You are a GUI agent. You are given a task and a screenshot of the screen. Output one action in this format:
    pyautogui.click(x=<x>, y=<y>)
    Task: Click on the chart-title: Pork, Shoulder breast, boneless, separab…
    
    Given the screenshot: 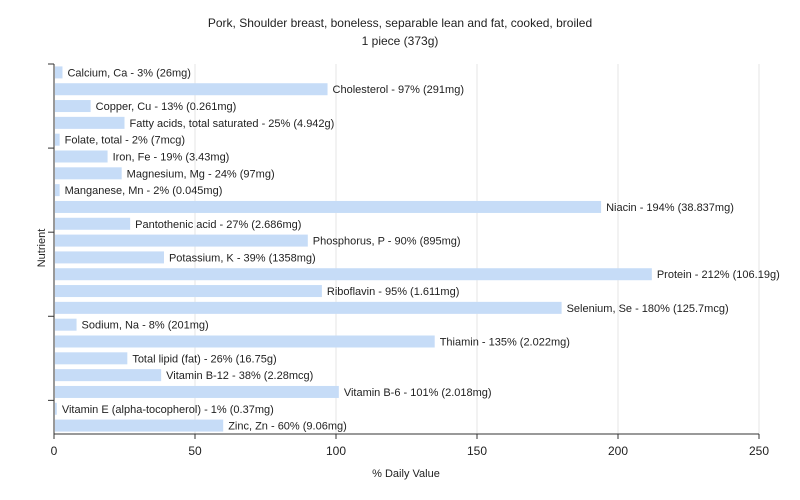 What is the action you would take?
    pyautogui.click(x=400, y=23)
    